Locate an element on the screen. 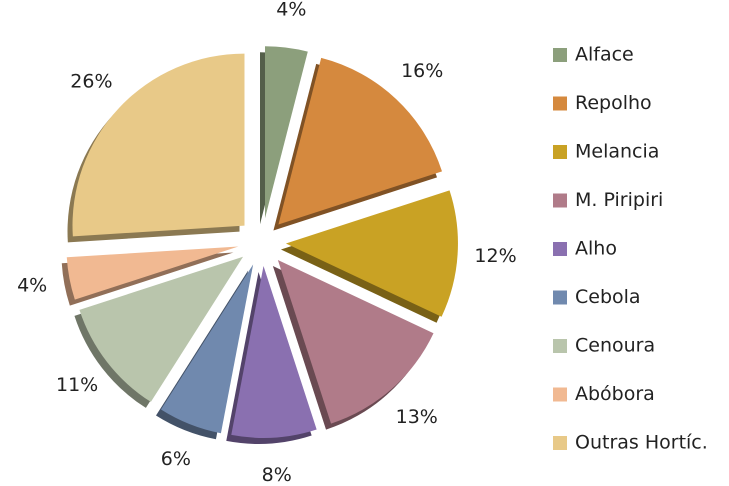  data-label: 11% is located at coordinates (77, 385).